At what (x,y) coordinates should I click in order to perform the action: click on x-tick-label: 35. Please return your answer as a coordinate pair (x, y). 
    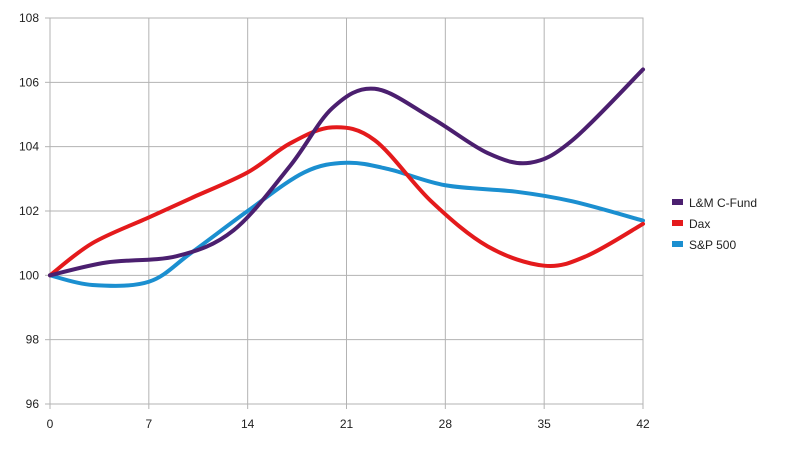
    Looking at the image, I should click on (544, 424).